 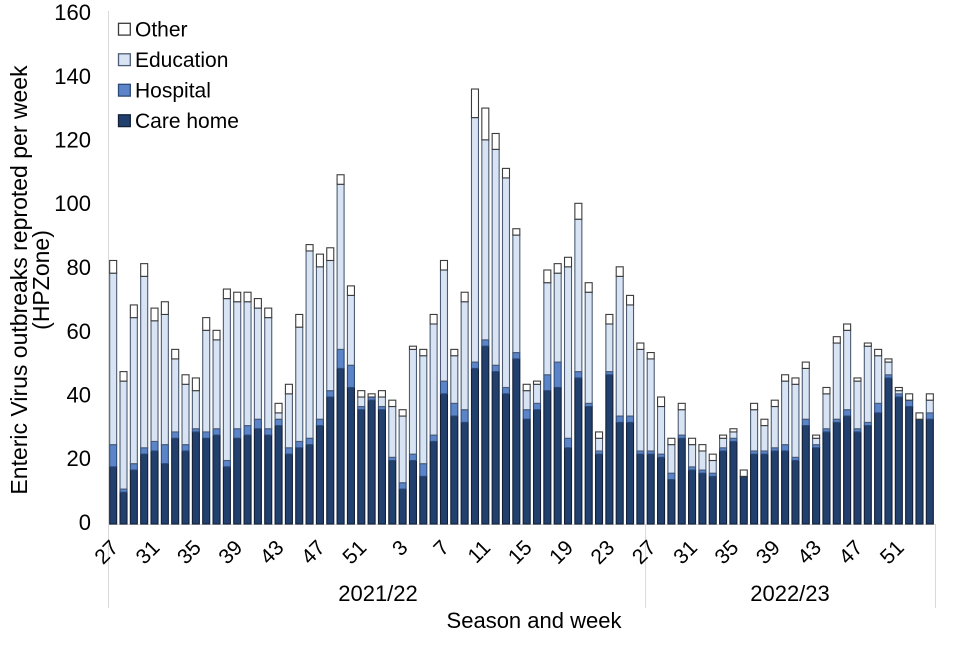 I want to click on svg-text: 60, so click(x=79, y=331).